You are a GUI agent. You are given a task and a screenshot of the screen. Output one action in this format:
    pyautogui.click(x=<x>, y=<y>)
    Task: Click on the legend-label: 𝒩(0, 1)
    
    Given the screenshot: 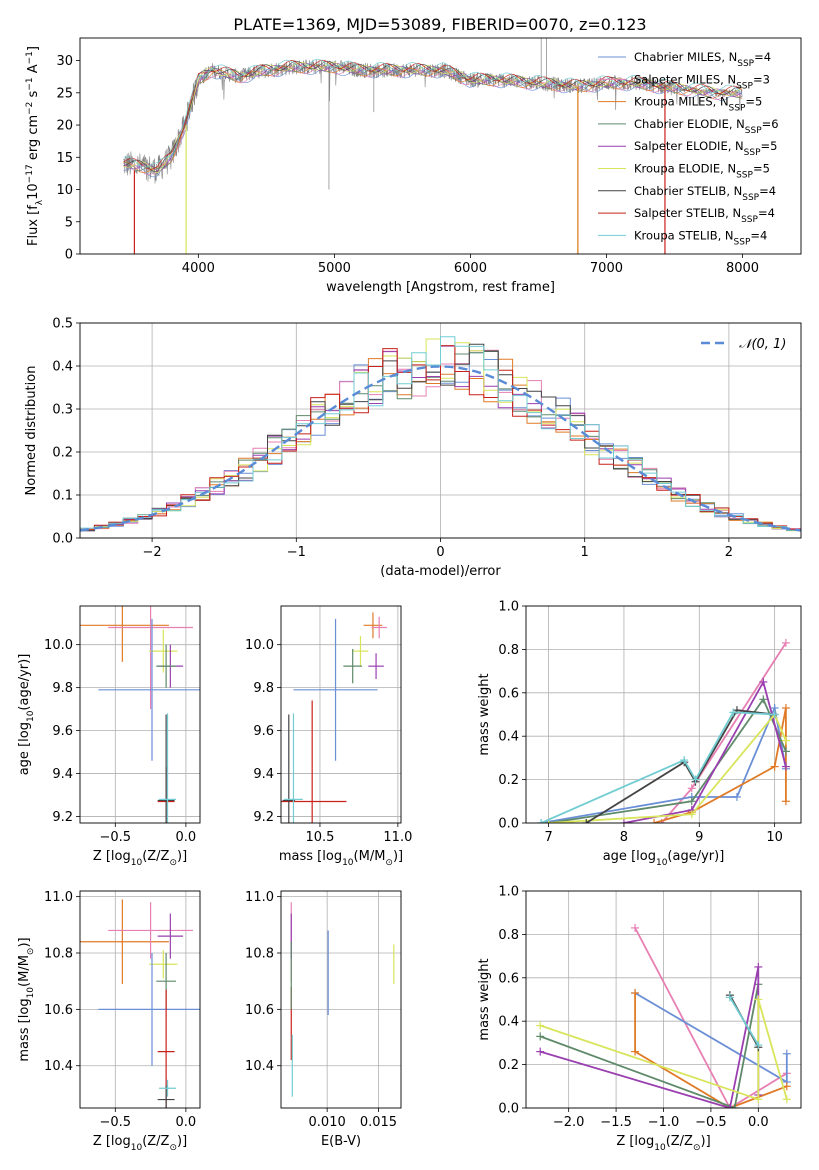 What is the action you would take?
    pyautogui.click(x=762, y=344)
    